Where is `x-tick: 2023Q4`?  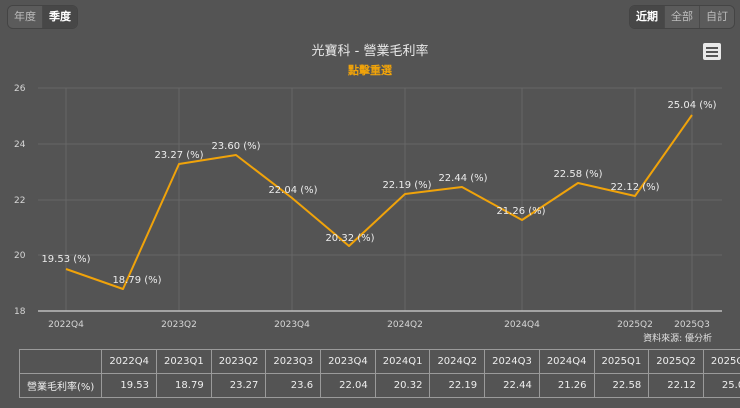
x-tick: 2023Q4 is located at coordinates (292, 325).